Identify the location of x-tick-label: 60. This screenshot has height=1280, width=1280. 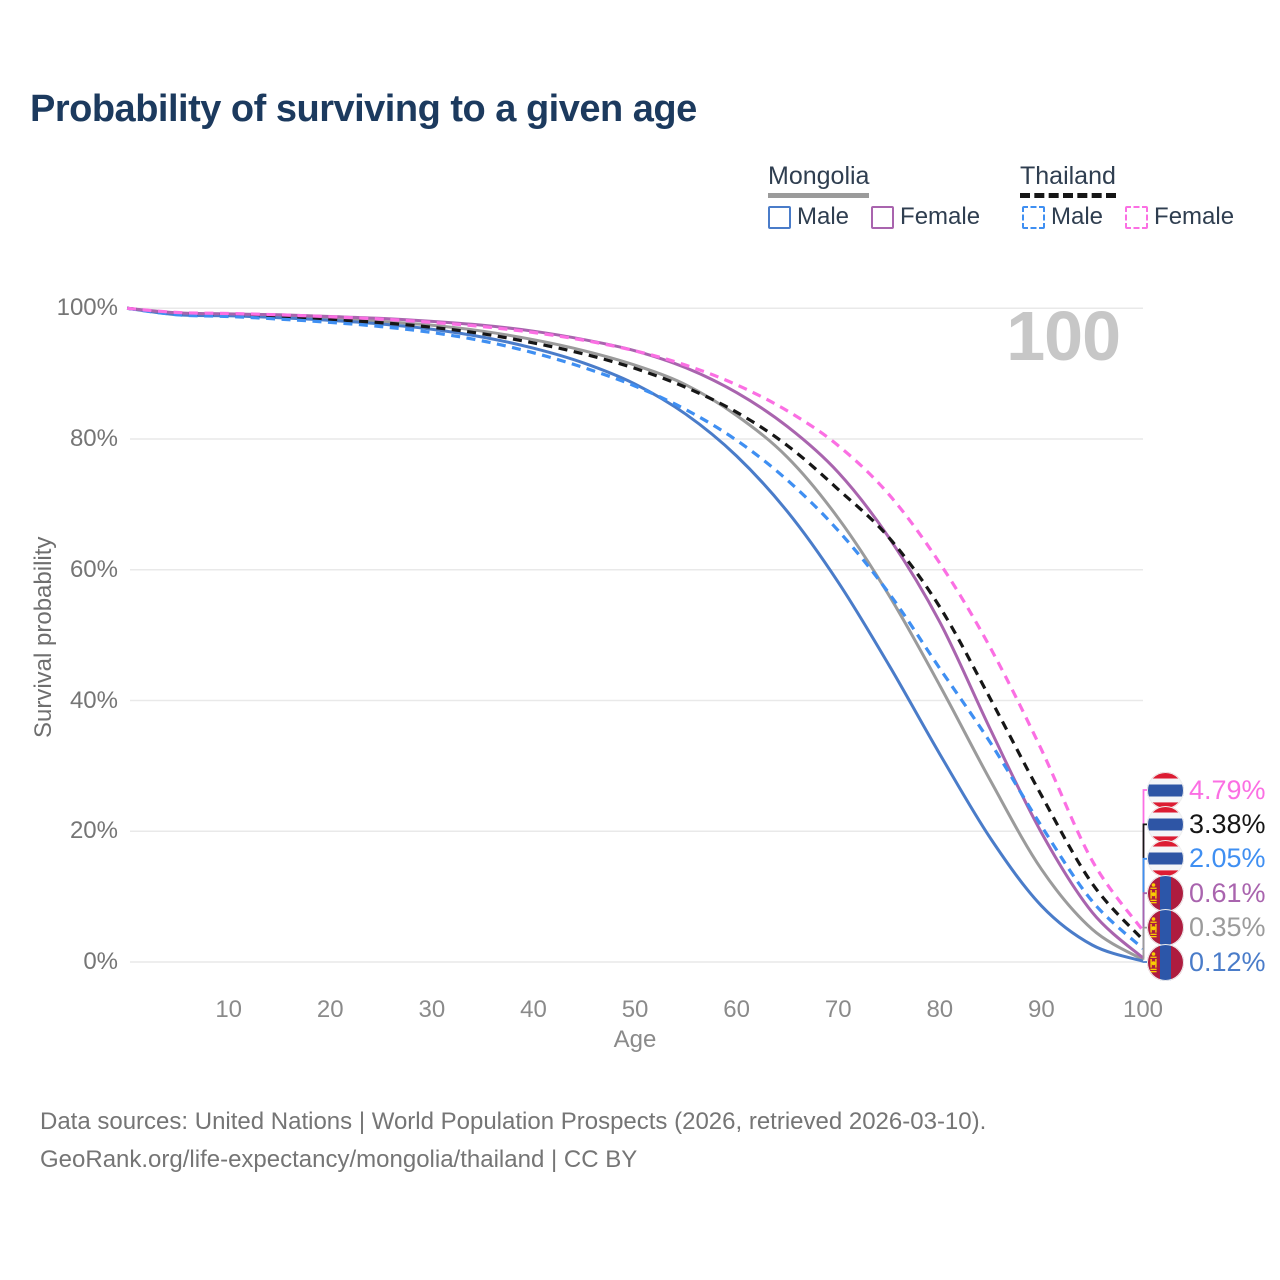
(736, 1009).